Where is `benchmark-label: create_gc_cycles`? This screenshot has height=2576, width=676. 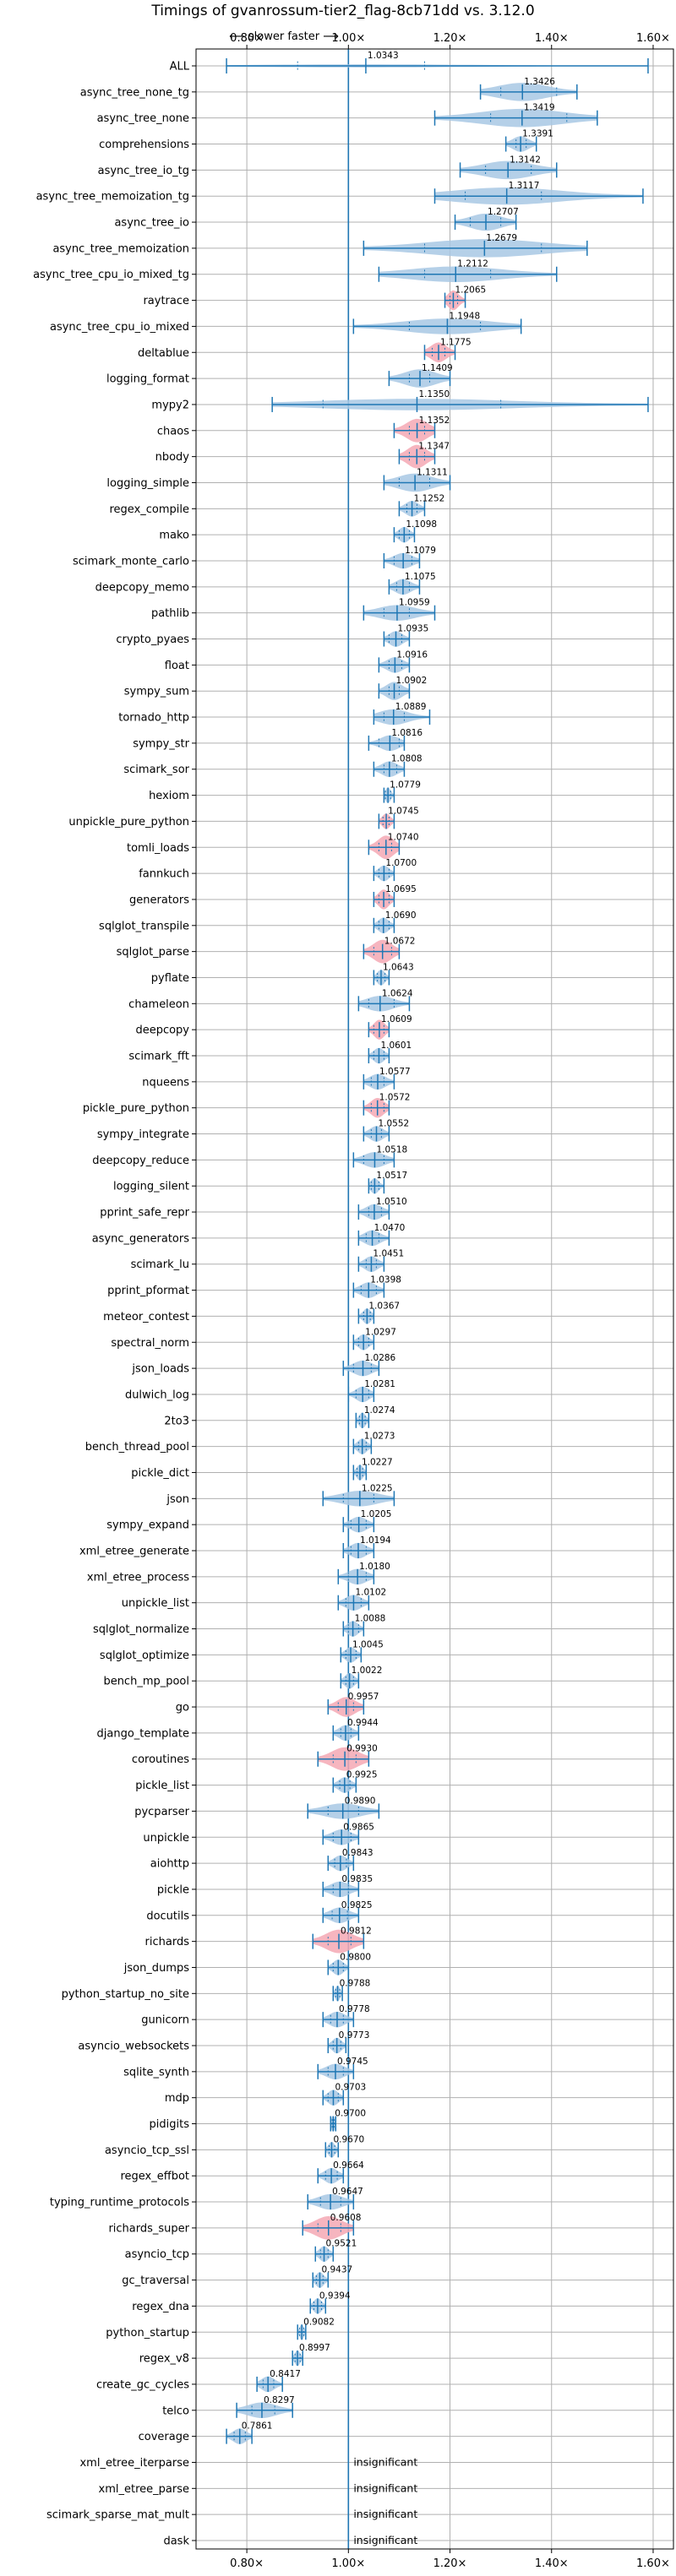 benchmark-label: create_gc_cycles is located at coordinates (142, 2384).